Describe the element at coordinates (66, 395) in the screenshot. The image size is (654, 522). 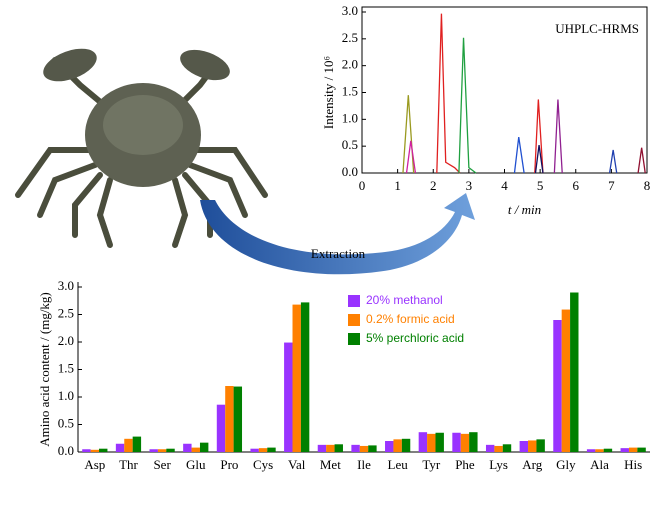
I see `y-tick-label: 1.0` at that location.